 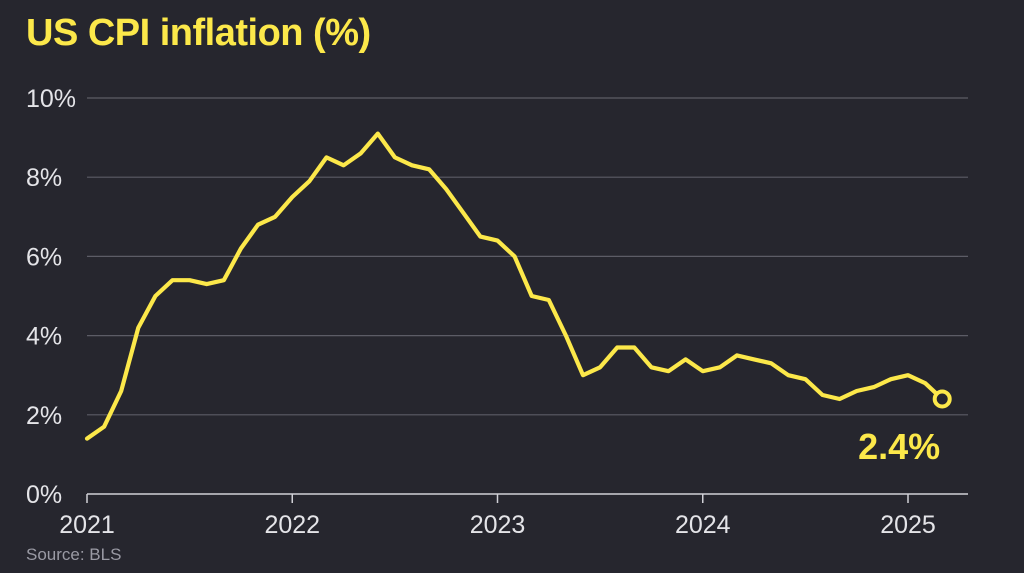 I want to click on y-tick-label: 10%, so click(x=51, y=99).